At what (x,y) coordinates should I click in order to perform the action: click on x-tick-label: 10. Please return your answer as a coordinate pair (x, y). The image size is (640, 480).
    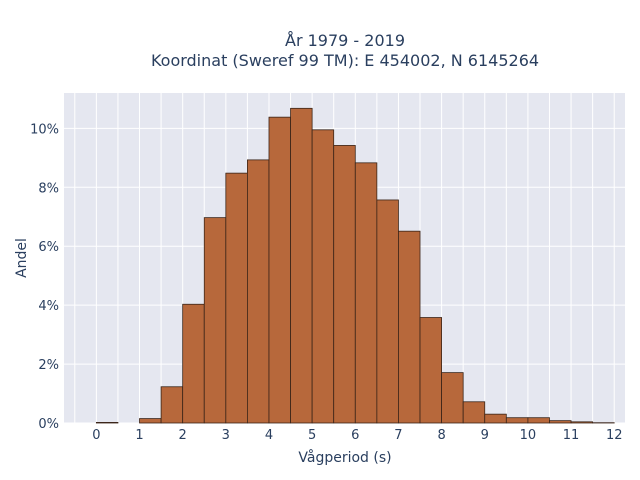
    Looking at the image, I should click on (528, 435).